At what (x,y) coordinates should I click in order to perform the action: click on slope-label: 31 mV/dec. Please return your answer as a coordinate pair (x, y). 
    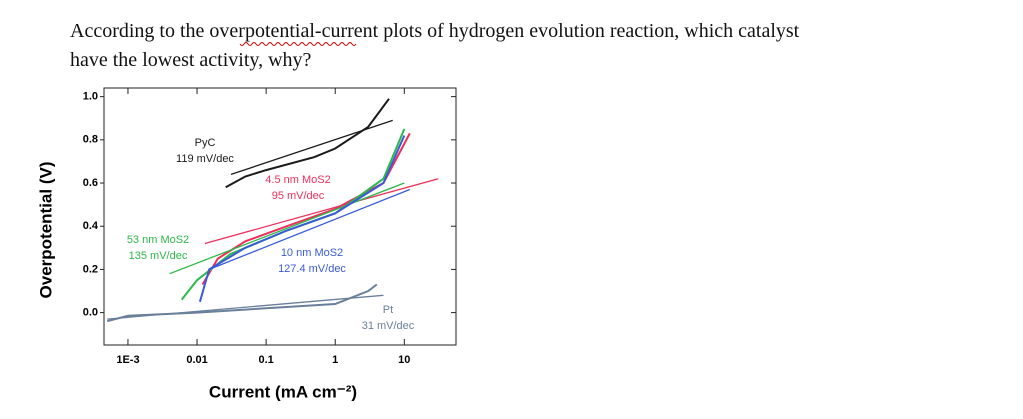
    Looking at the image, I should click on (388, 326).